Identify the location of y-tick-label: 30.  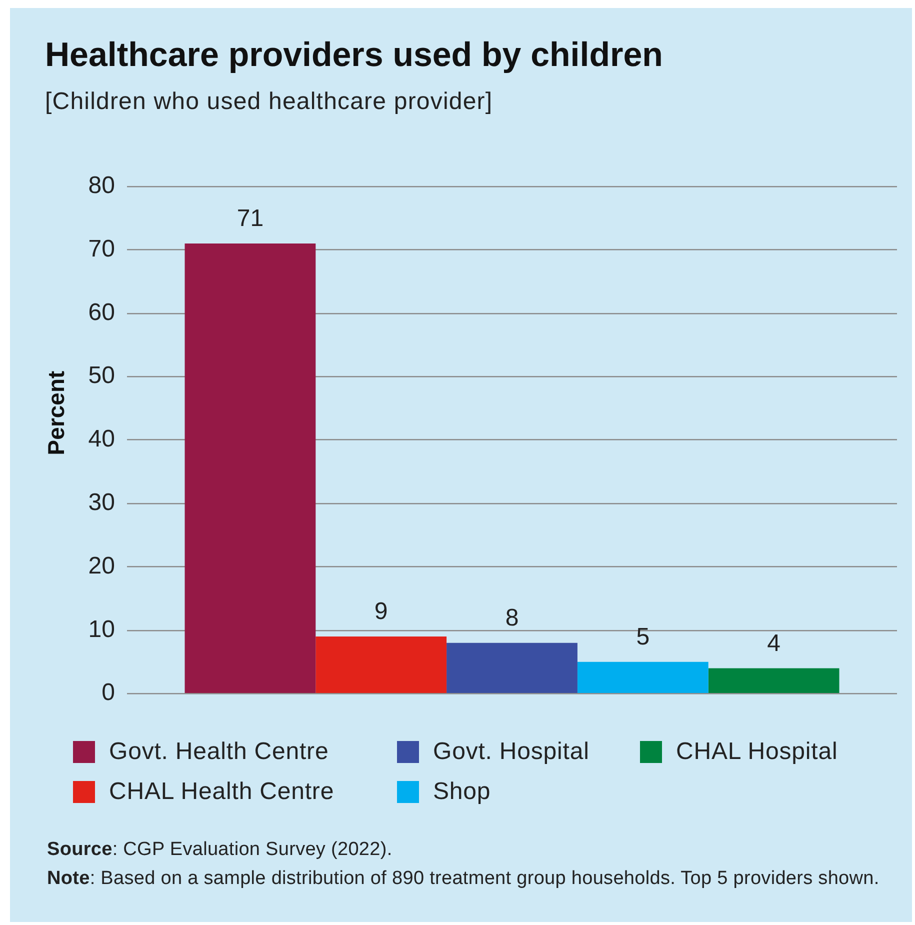
(101, 502).